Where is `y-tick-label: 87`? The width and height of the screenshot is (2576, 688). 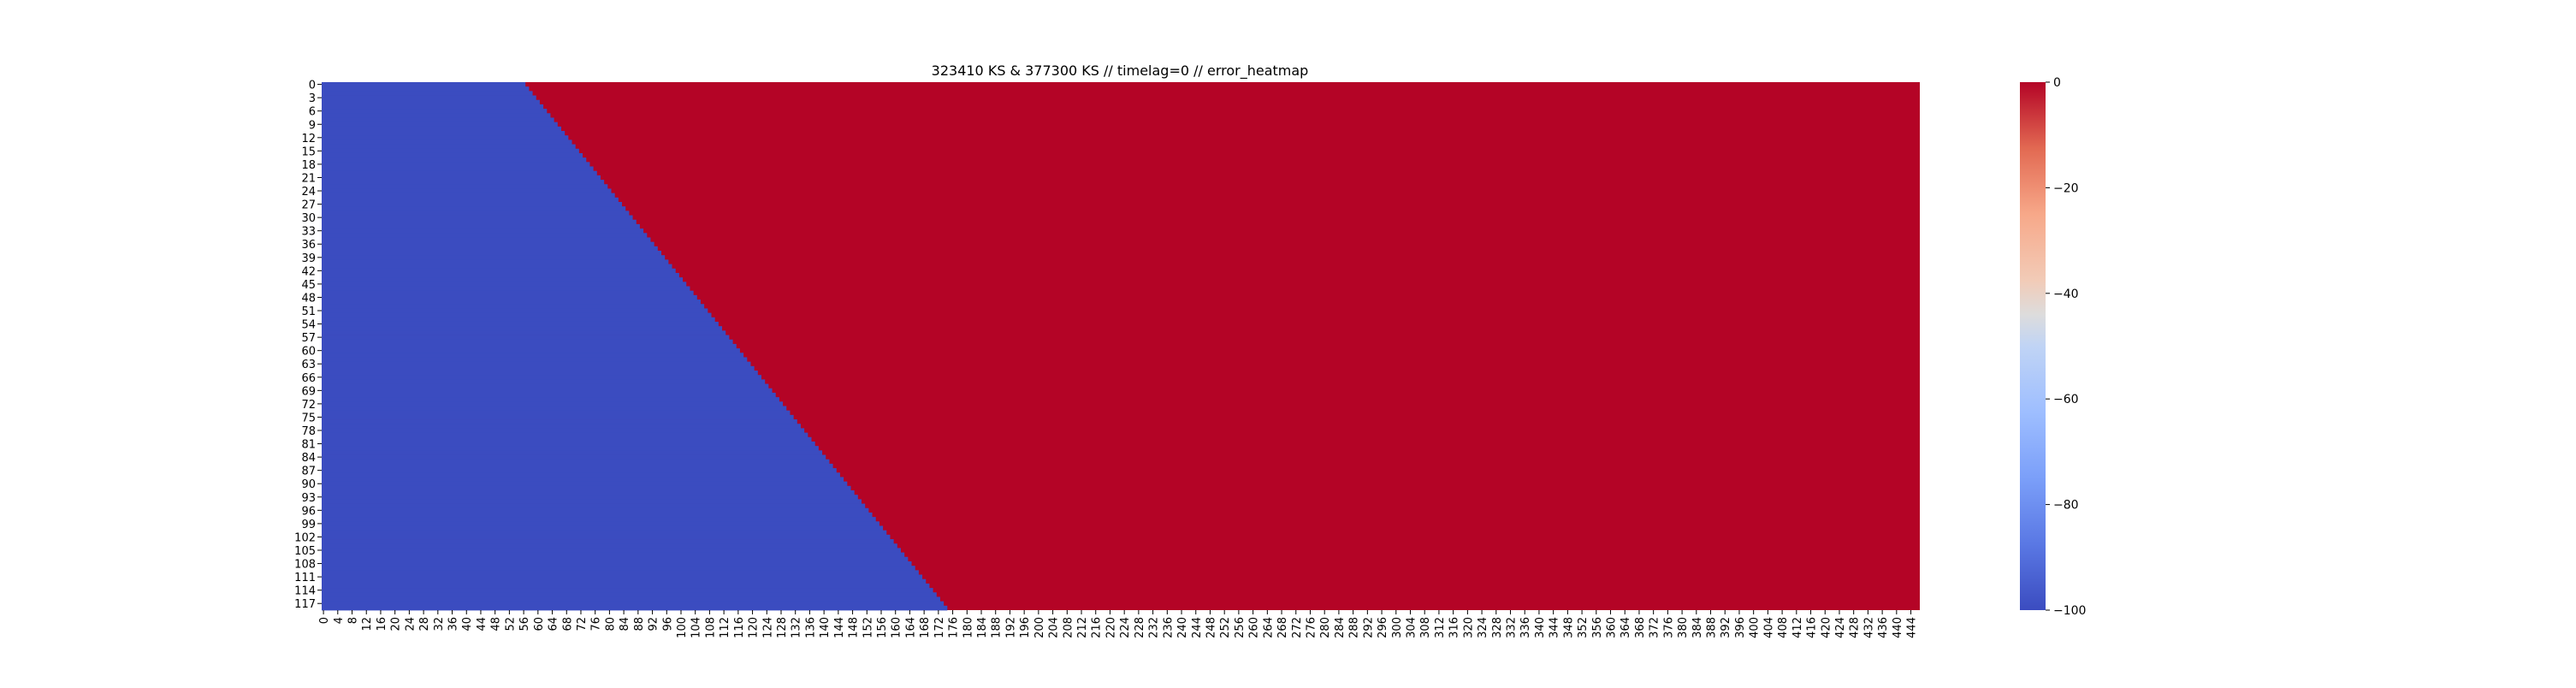 y-tick-label: 87 is located at coordinates (309, 472).